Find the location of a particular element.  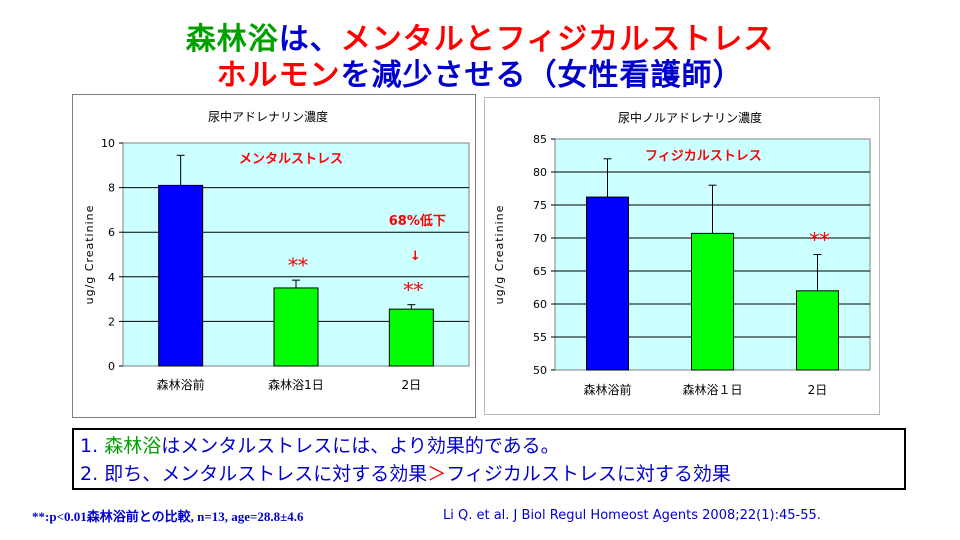

adrenaline-tick-label: 0 is located at coordinates (111, 366).